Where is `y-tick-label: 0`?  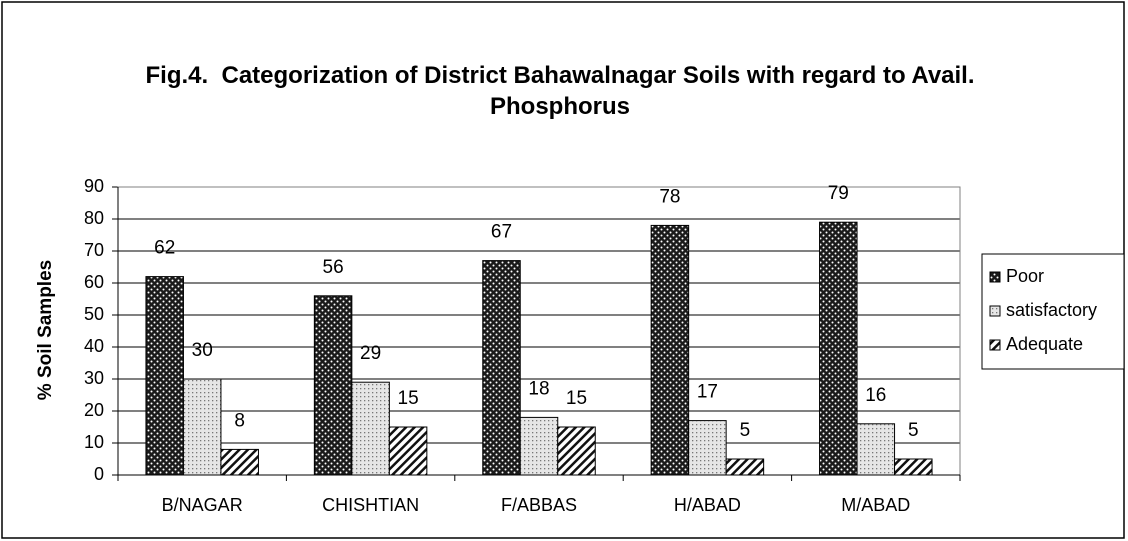
y-tick-label: 0 is located at coordinates (99, 474).